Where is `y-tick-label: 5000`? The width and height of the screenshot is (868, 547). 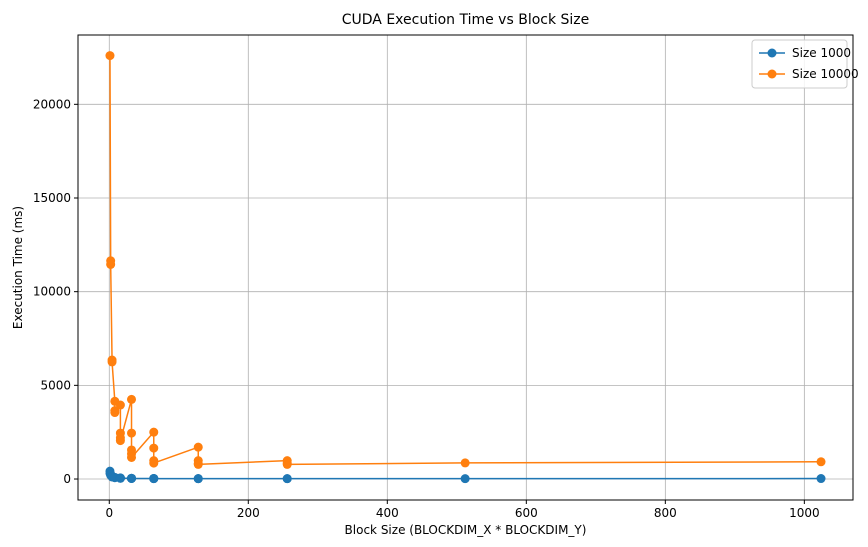
y-tick-label: 5000 is located at coordinates (55, 385).